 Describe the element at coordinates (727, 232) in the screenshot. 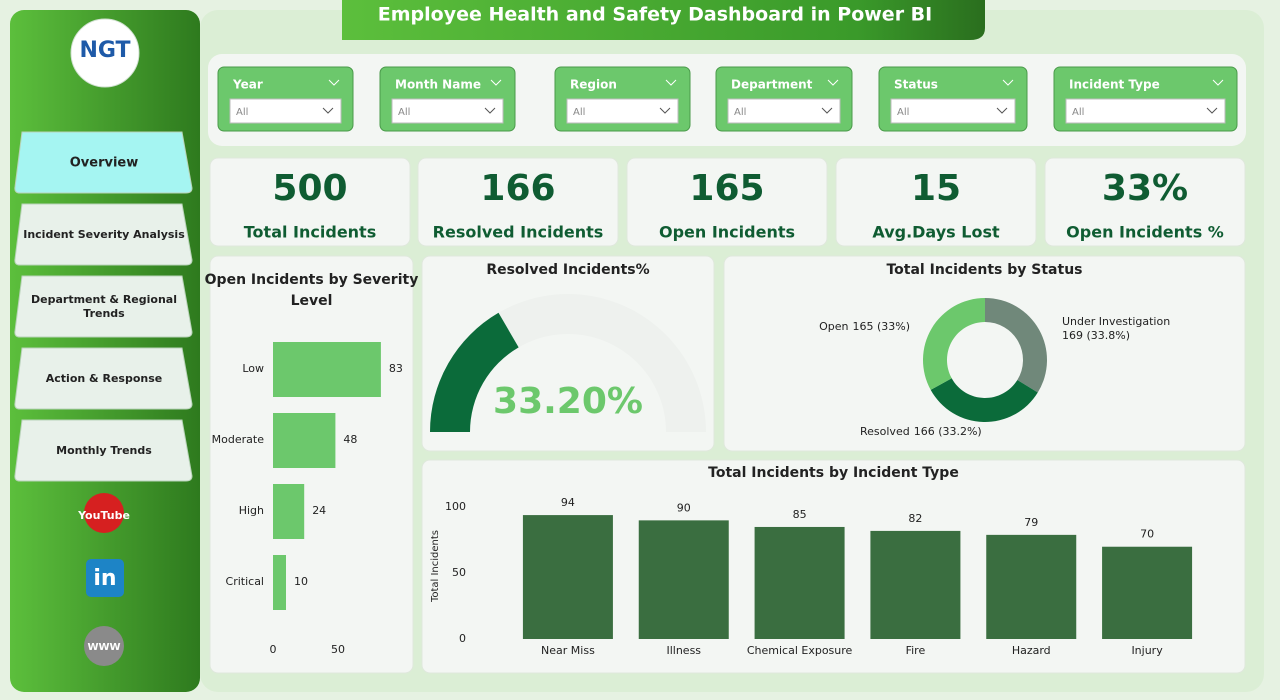

I see `kpi-label: Open Incidents` at that location.